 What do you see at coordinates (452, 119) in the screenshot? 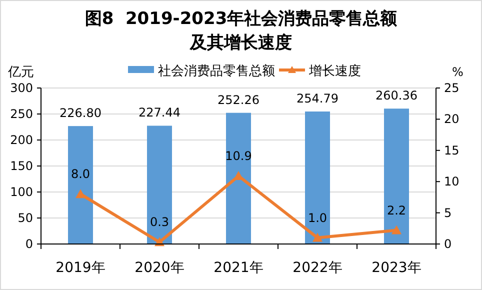
I see `y2-tick-label: 20` at bounding box center [452, 119].